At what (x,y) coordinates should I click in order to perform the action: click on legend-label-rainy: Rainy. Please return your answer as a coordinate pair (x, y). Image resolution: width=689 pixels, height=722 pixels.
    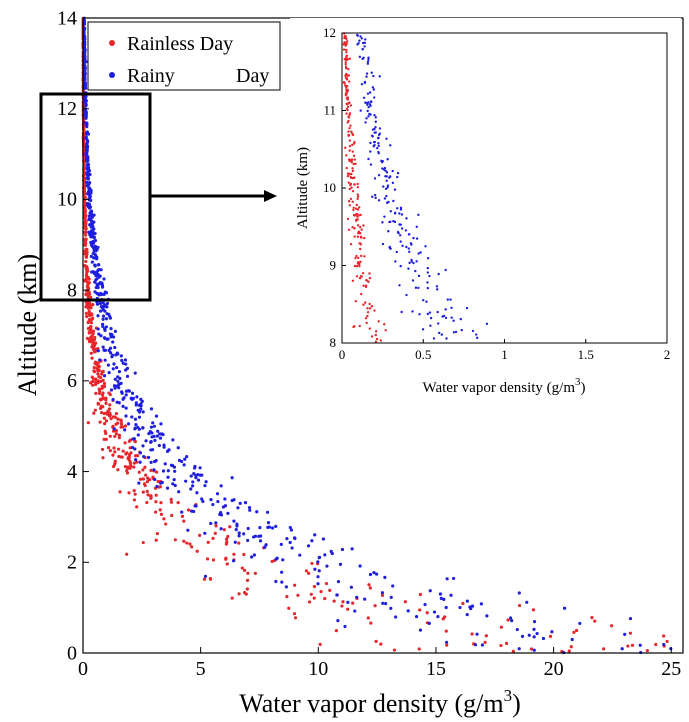
    Looking at the image, I should click on (151, 76).